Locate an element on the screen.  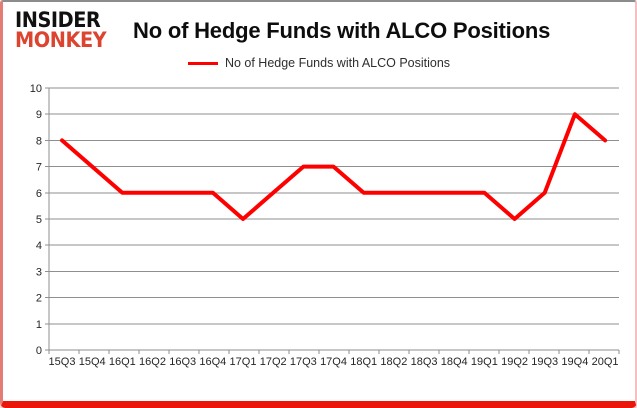
x-axis-label: 19Q1 is located at coordinates (484, 362).